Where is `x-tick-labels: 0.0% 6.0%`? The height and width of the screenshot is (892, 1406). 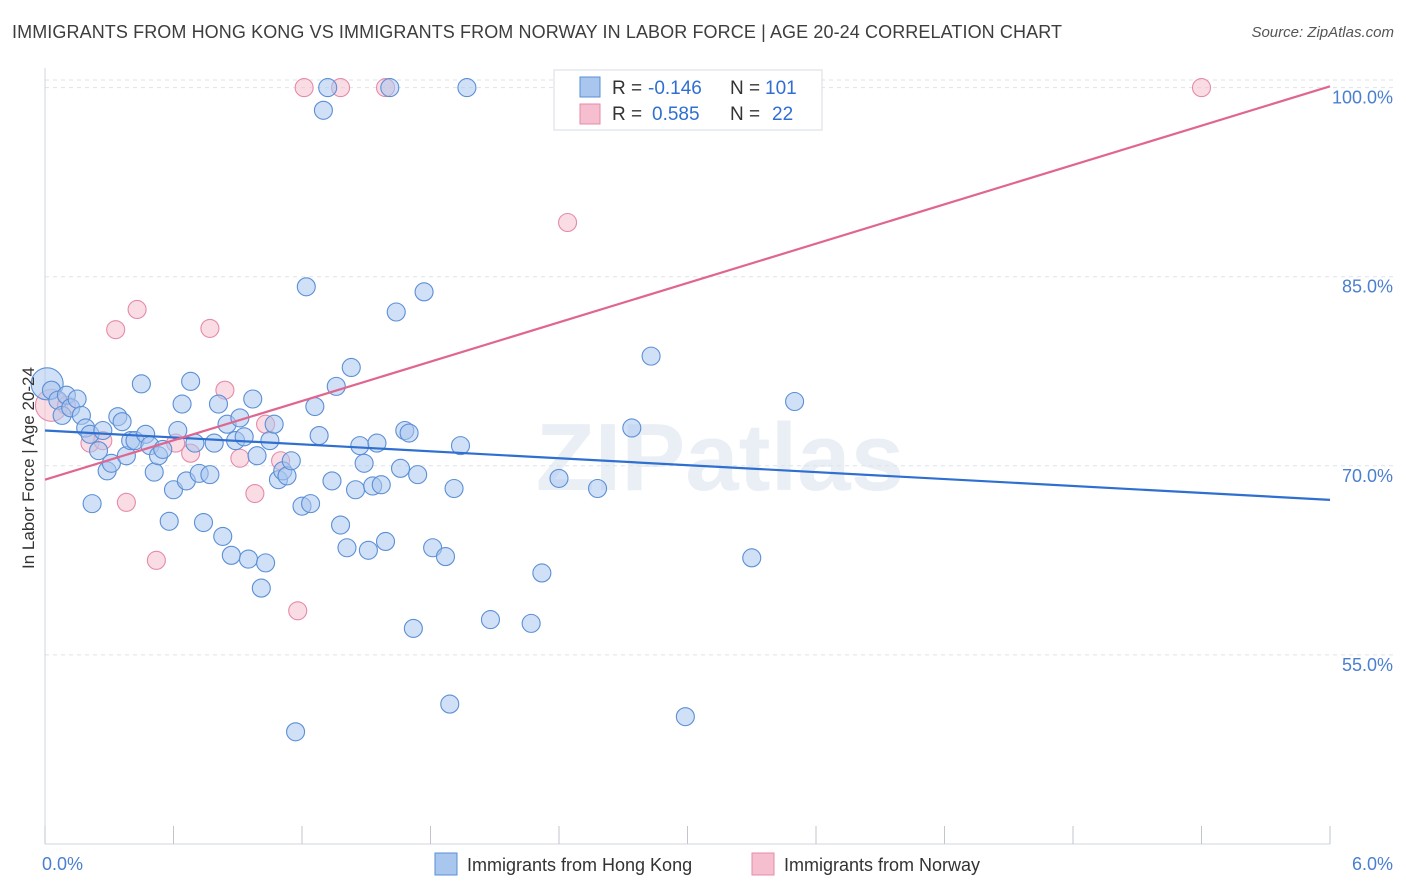 x-tick-labels: 0.0% 6.0% is located at coordinates (717, 864).